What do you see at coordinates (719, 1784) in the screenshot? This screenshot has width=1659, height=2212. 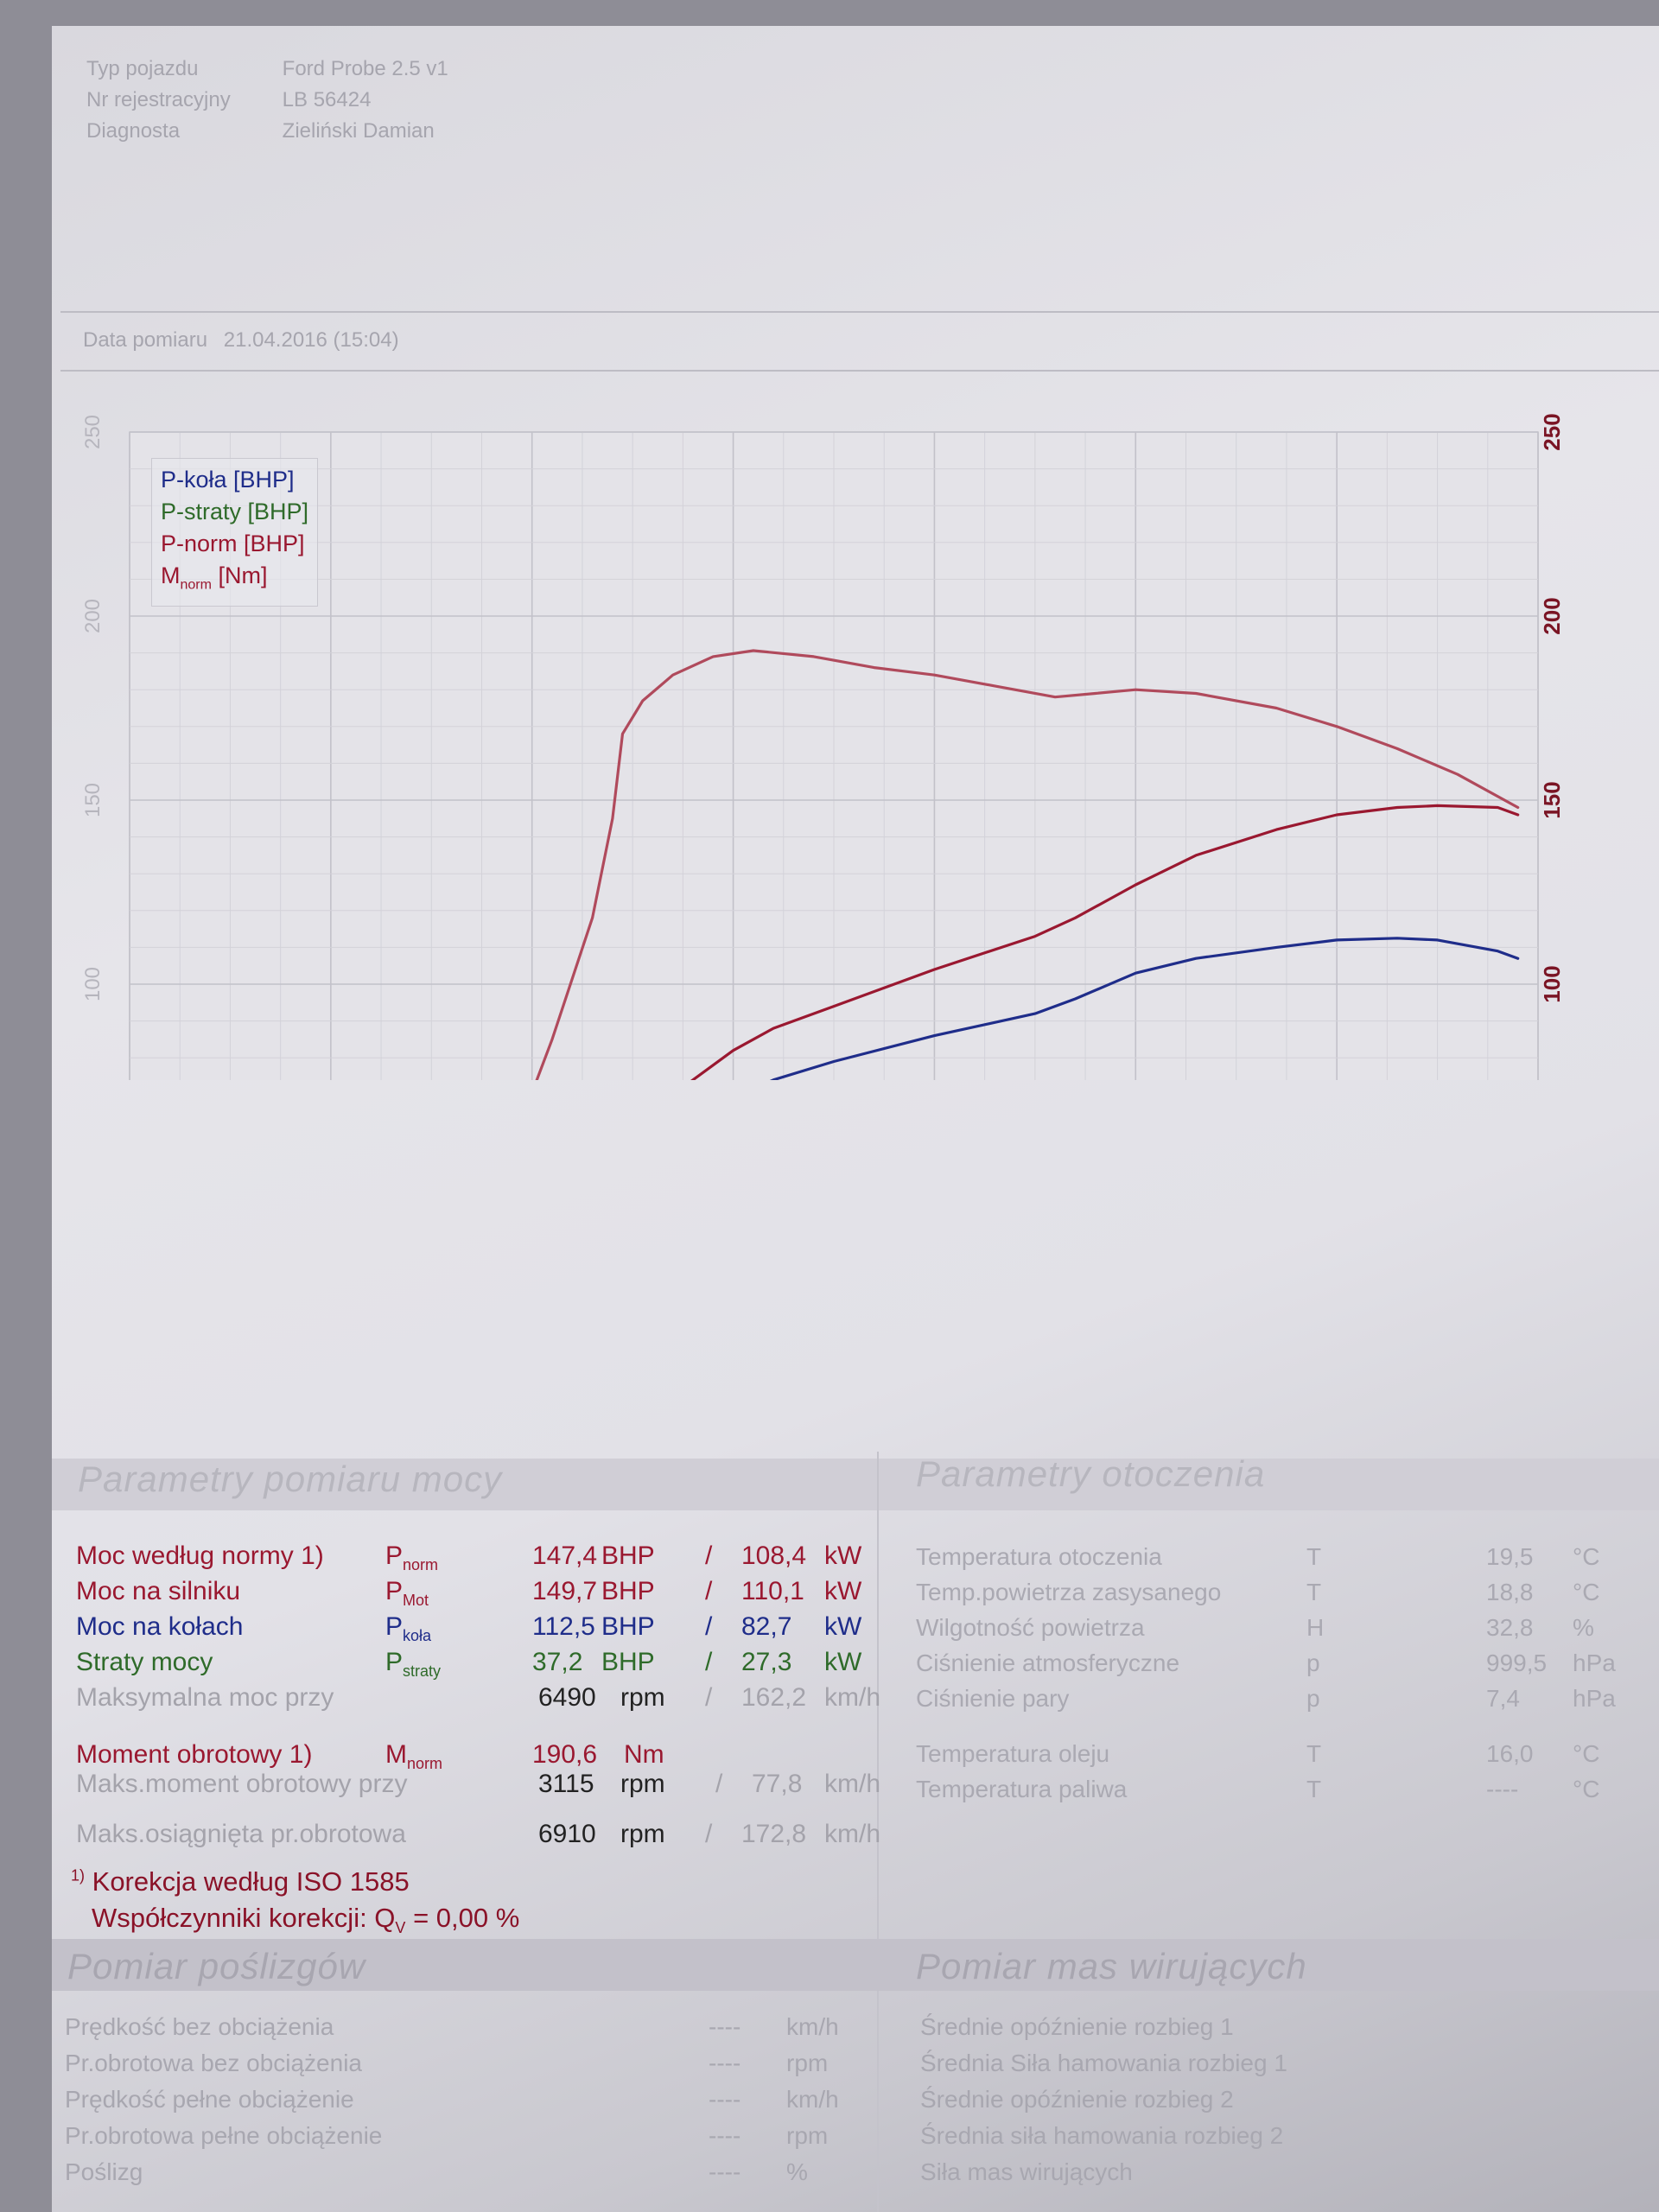 I see `max-torque-slash: /` at bounding box center [719, 1784].